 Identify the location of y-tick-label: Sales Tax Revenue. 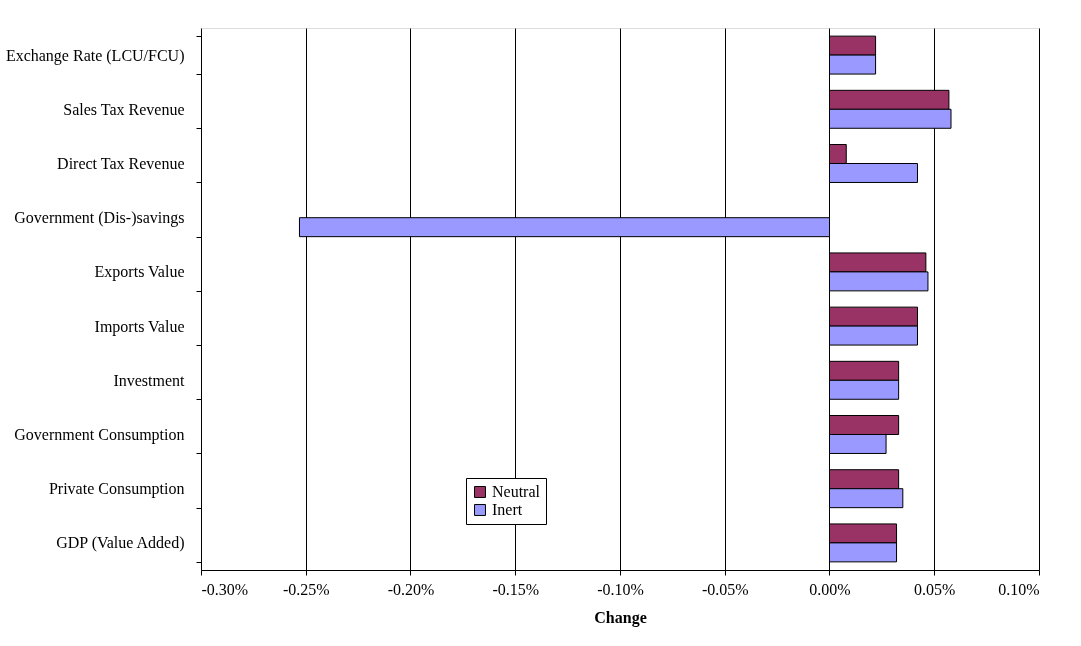
(124, 109).